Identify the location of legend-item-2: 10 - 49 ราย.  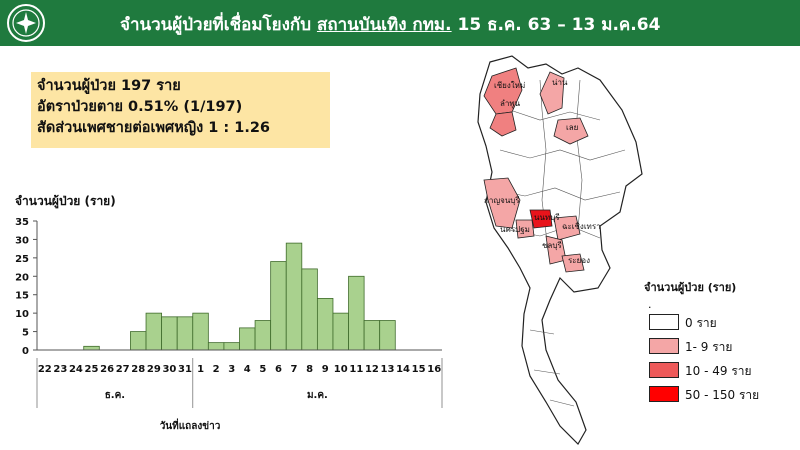
(724, 370).